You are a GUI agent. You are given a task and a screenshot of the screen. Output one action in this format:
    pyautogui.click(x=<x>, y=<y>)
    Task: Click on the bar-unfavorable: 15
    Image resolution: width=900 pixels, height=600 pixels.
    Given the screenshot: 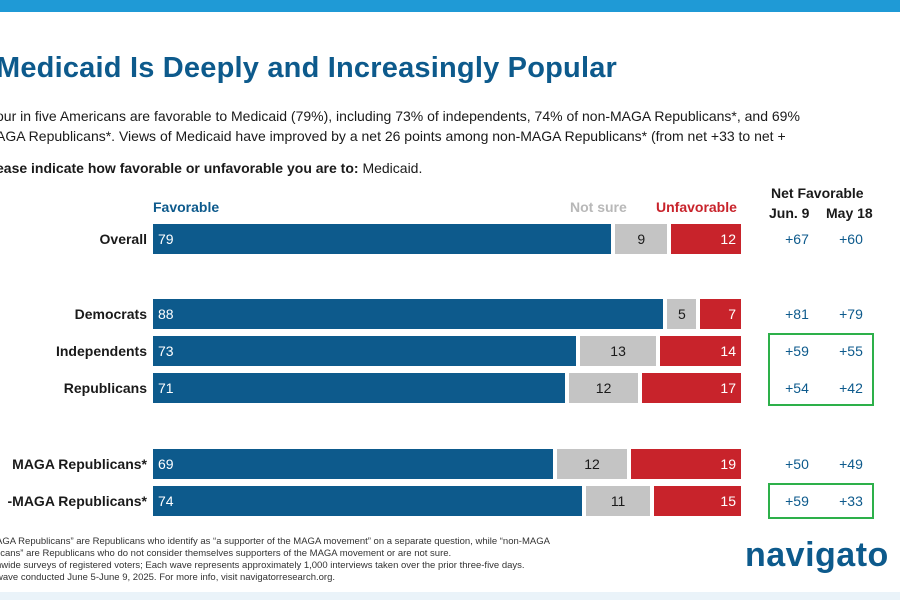 What is the action you would take?
    pyautogui.click(x=697, y=501)
    